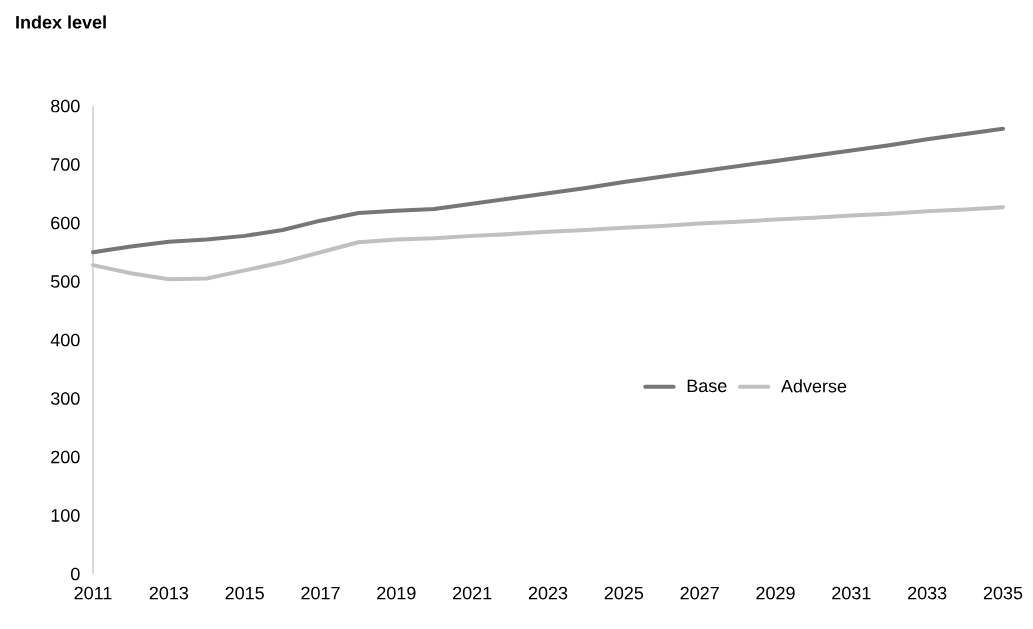  Describe the element at coordinates (548, 243) in the screenshot. I see `line-series` at that location.